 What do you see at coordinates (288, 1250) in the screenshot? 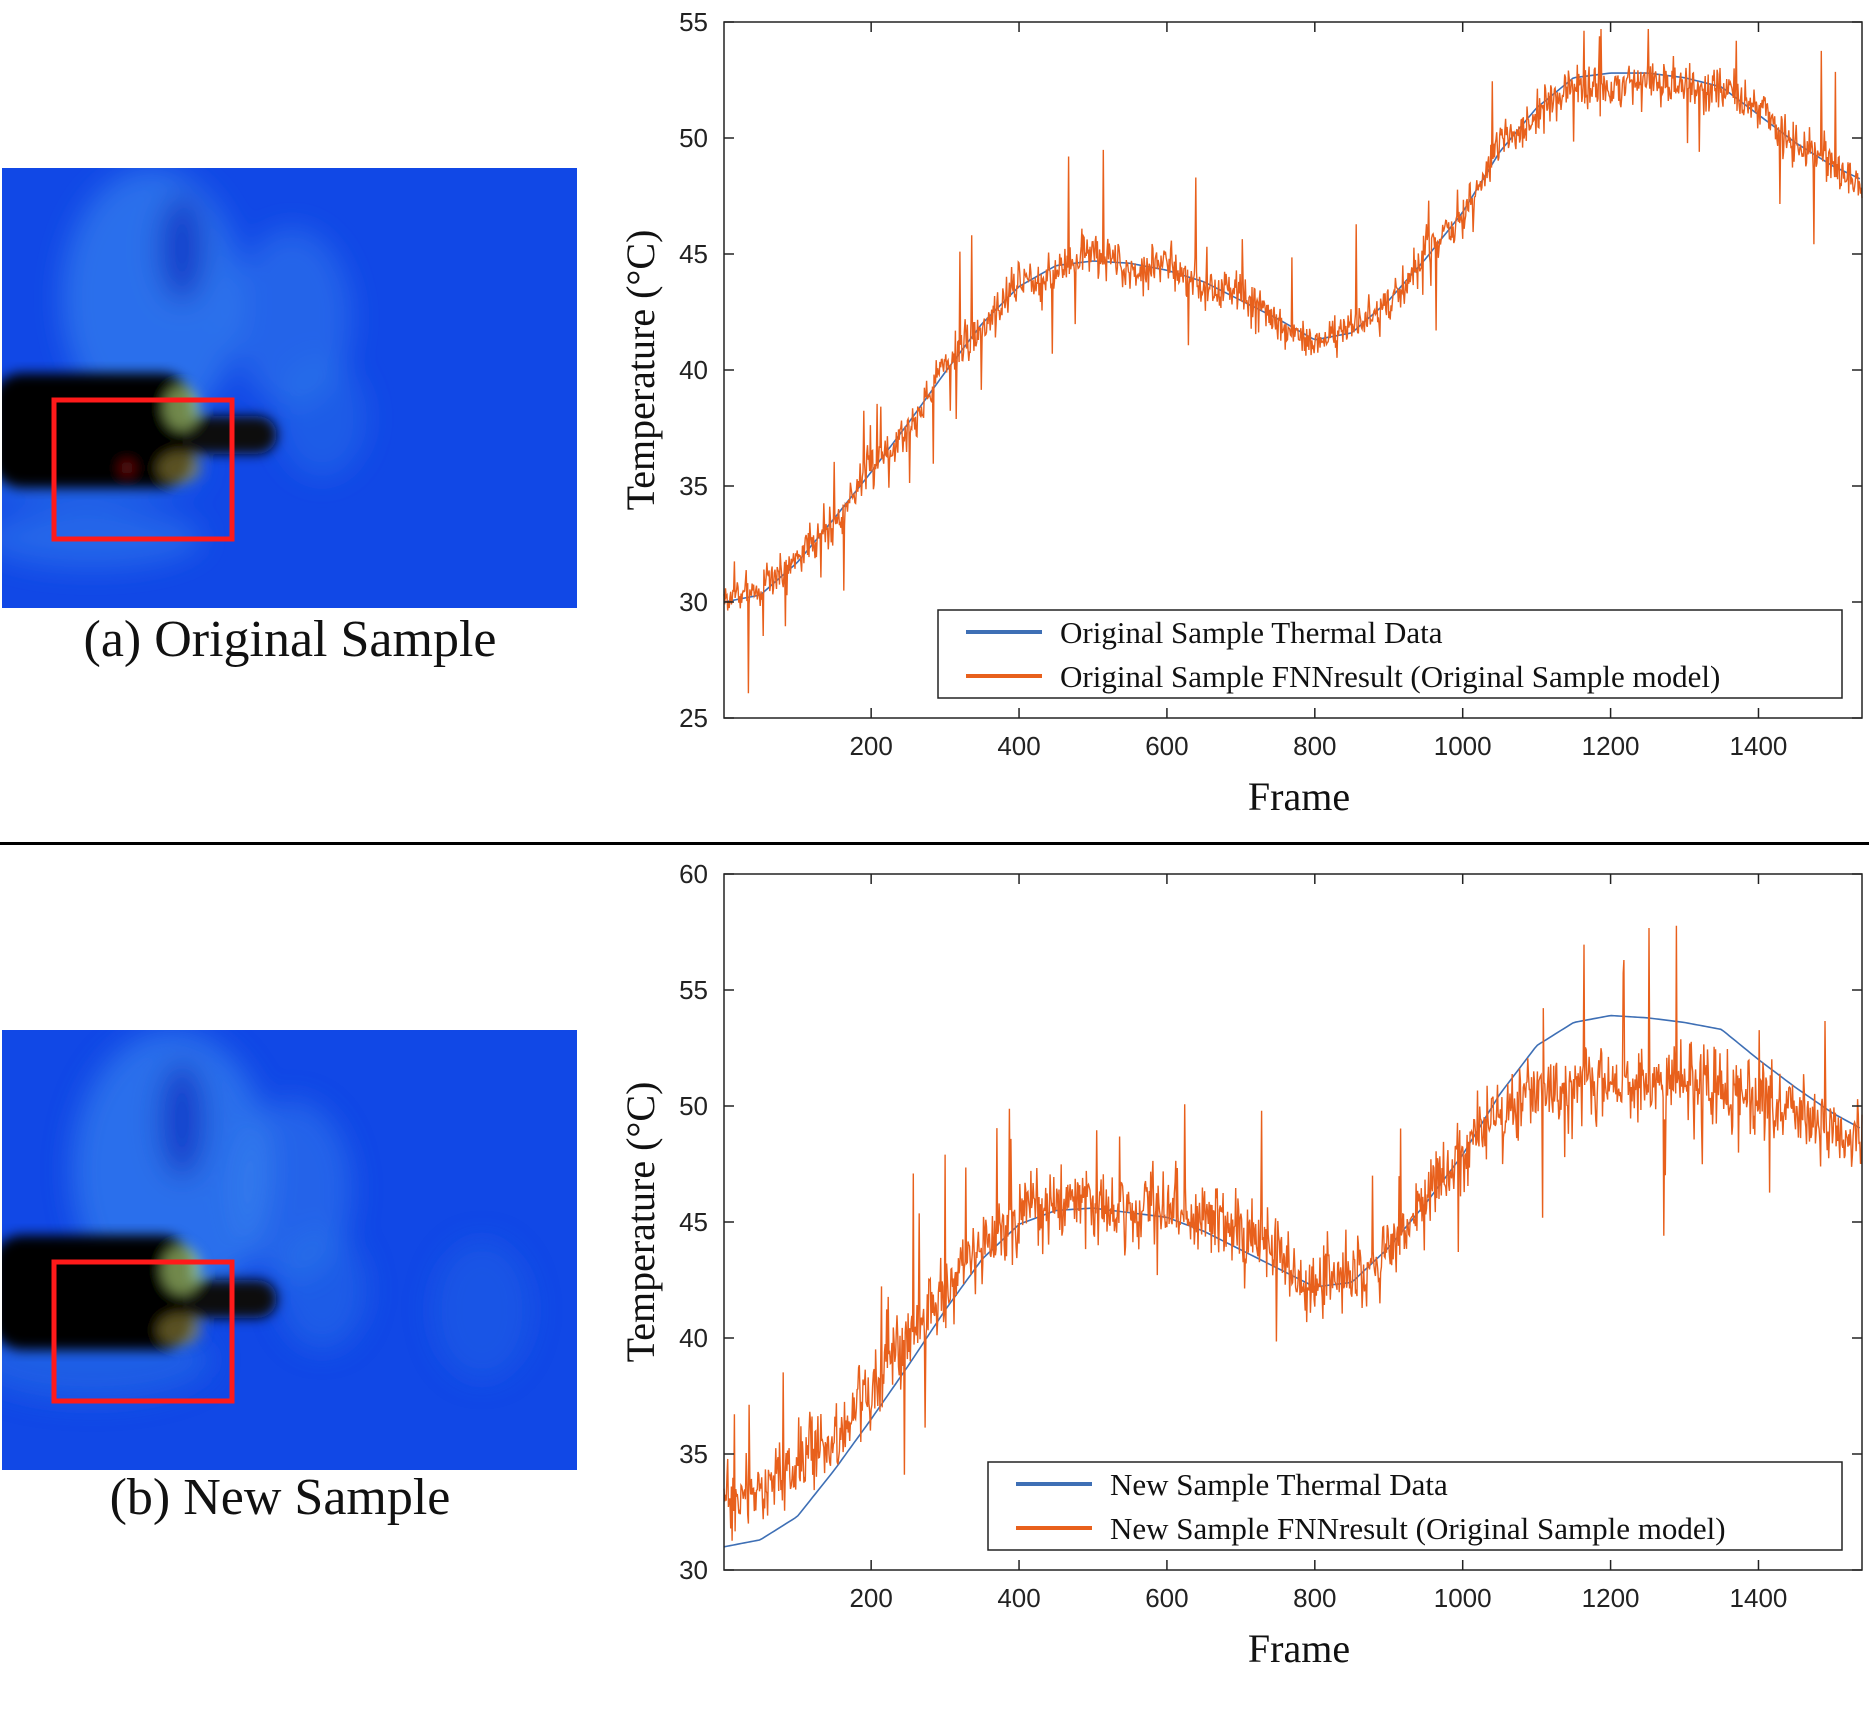
I see `thermal-image-new` at bounding box center [288, 1250].